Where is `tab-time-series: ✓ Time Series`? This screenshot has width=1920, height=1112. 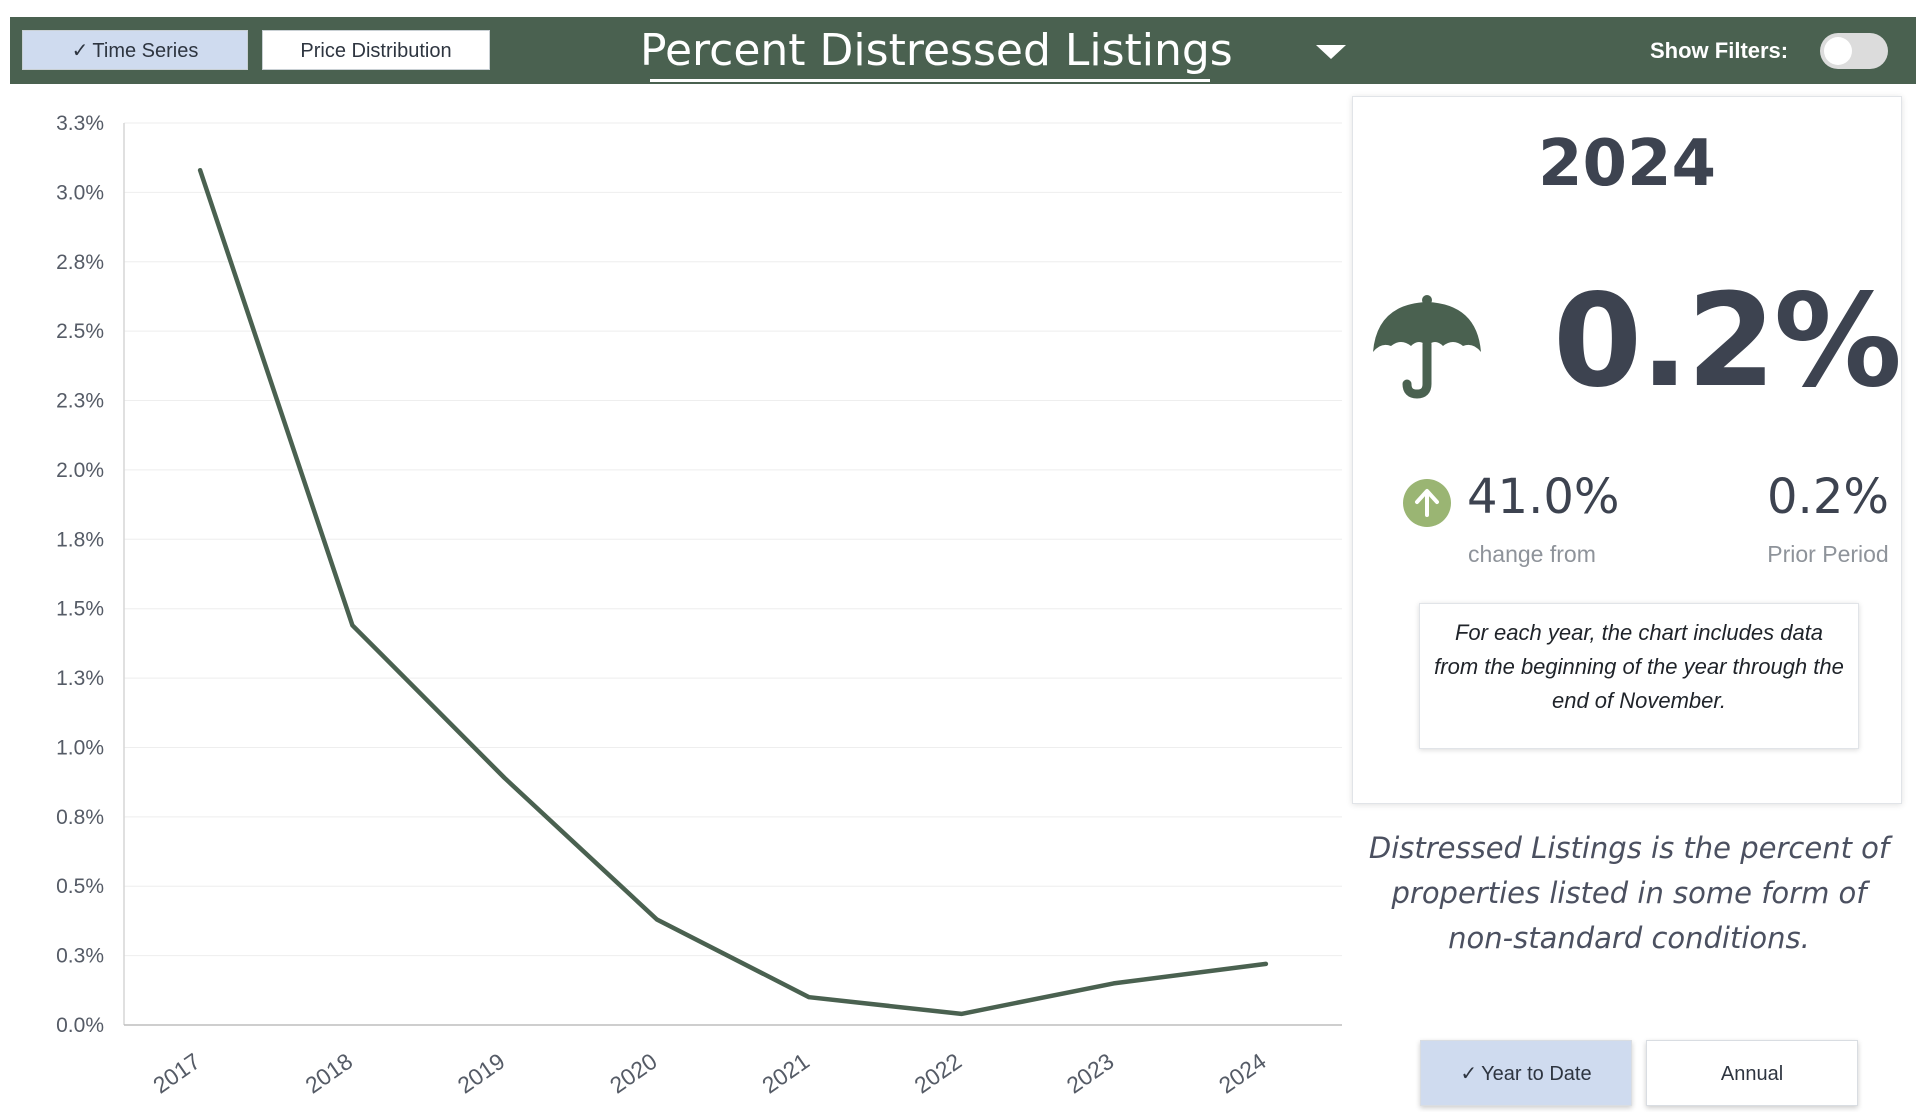 tab-time-series: ✓ Time Series is located at coordinates (135, 50).